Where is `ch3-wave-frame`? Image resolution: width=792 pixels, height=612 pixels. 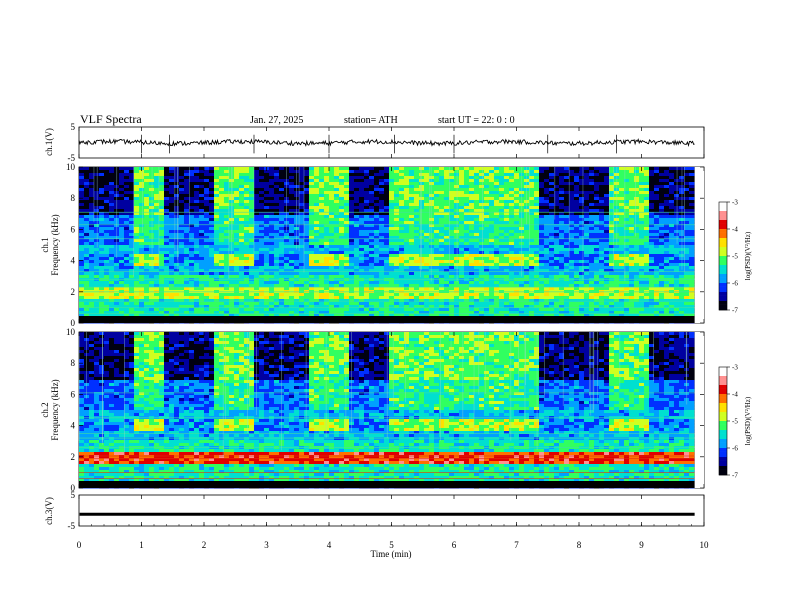
ch3-wave-frame is located at coordinates (391, 510).